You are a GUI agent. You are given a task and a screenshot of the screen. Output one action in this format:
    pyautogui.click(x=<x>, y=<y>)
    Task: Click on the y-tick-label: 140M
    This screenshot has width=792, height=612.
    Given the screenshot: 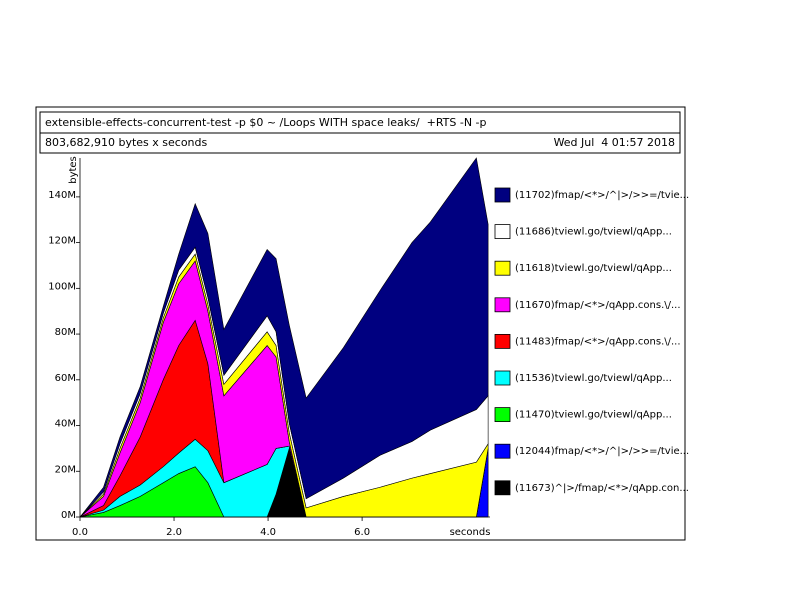 What is the action you would take?
    pyautogui.click(x=62, y=195)
    